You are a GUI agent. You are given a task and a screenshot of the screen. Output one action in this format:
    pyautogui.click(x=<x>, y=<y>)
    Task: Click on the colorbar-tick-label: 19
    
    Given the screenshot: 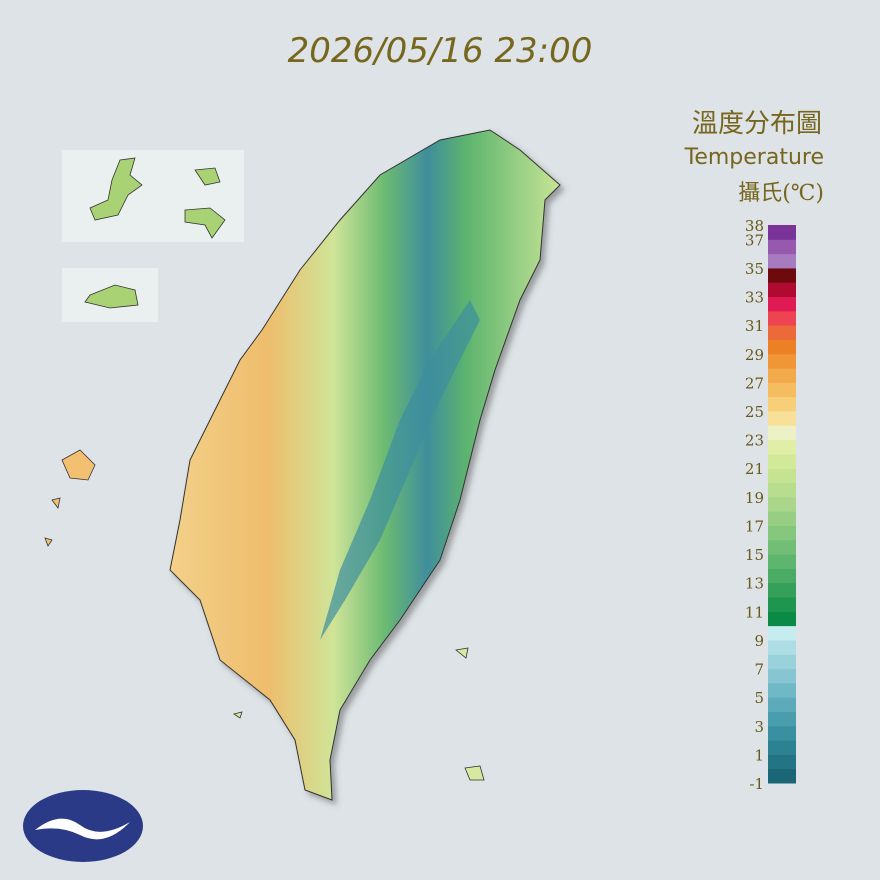 What is the action you would take?
    pyautogui.click(x=754, y=498)
    